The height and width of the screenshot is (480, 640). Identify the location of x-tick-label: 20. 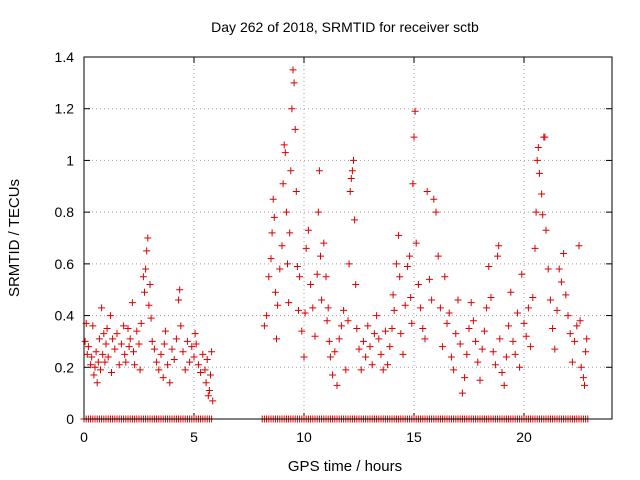
(524, 437).